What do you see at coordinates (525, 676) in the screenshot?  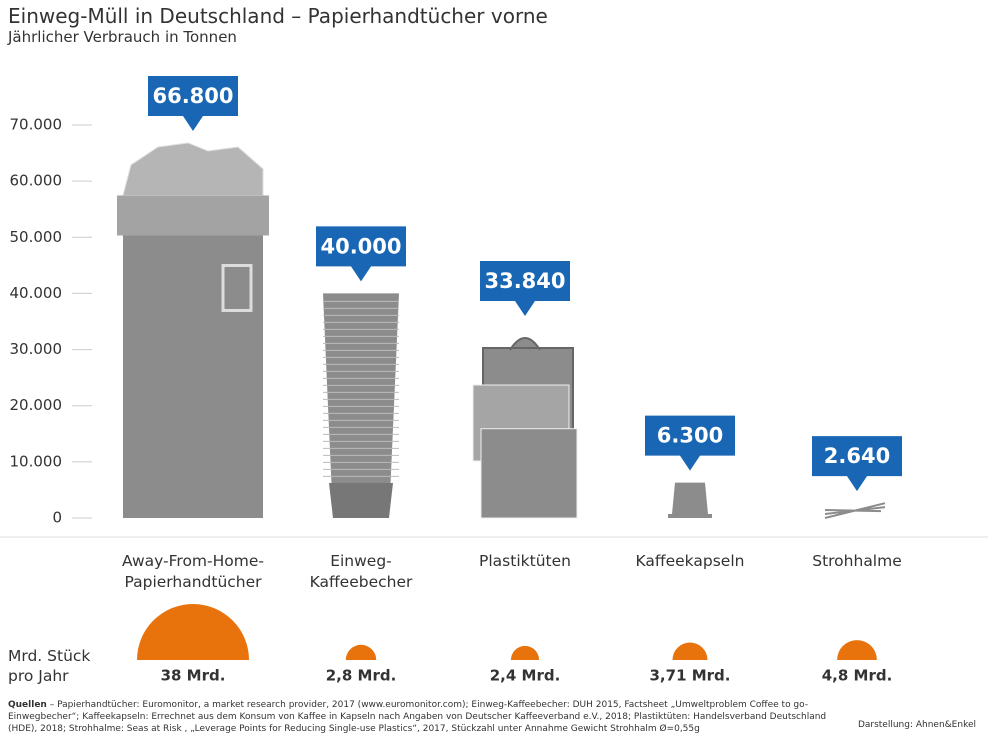 I see `pieces-label: 2,4 Mrd.` at bounding box center [525, 676].